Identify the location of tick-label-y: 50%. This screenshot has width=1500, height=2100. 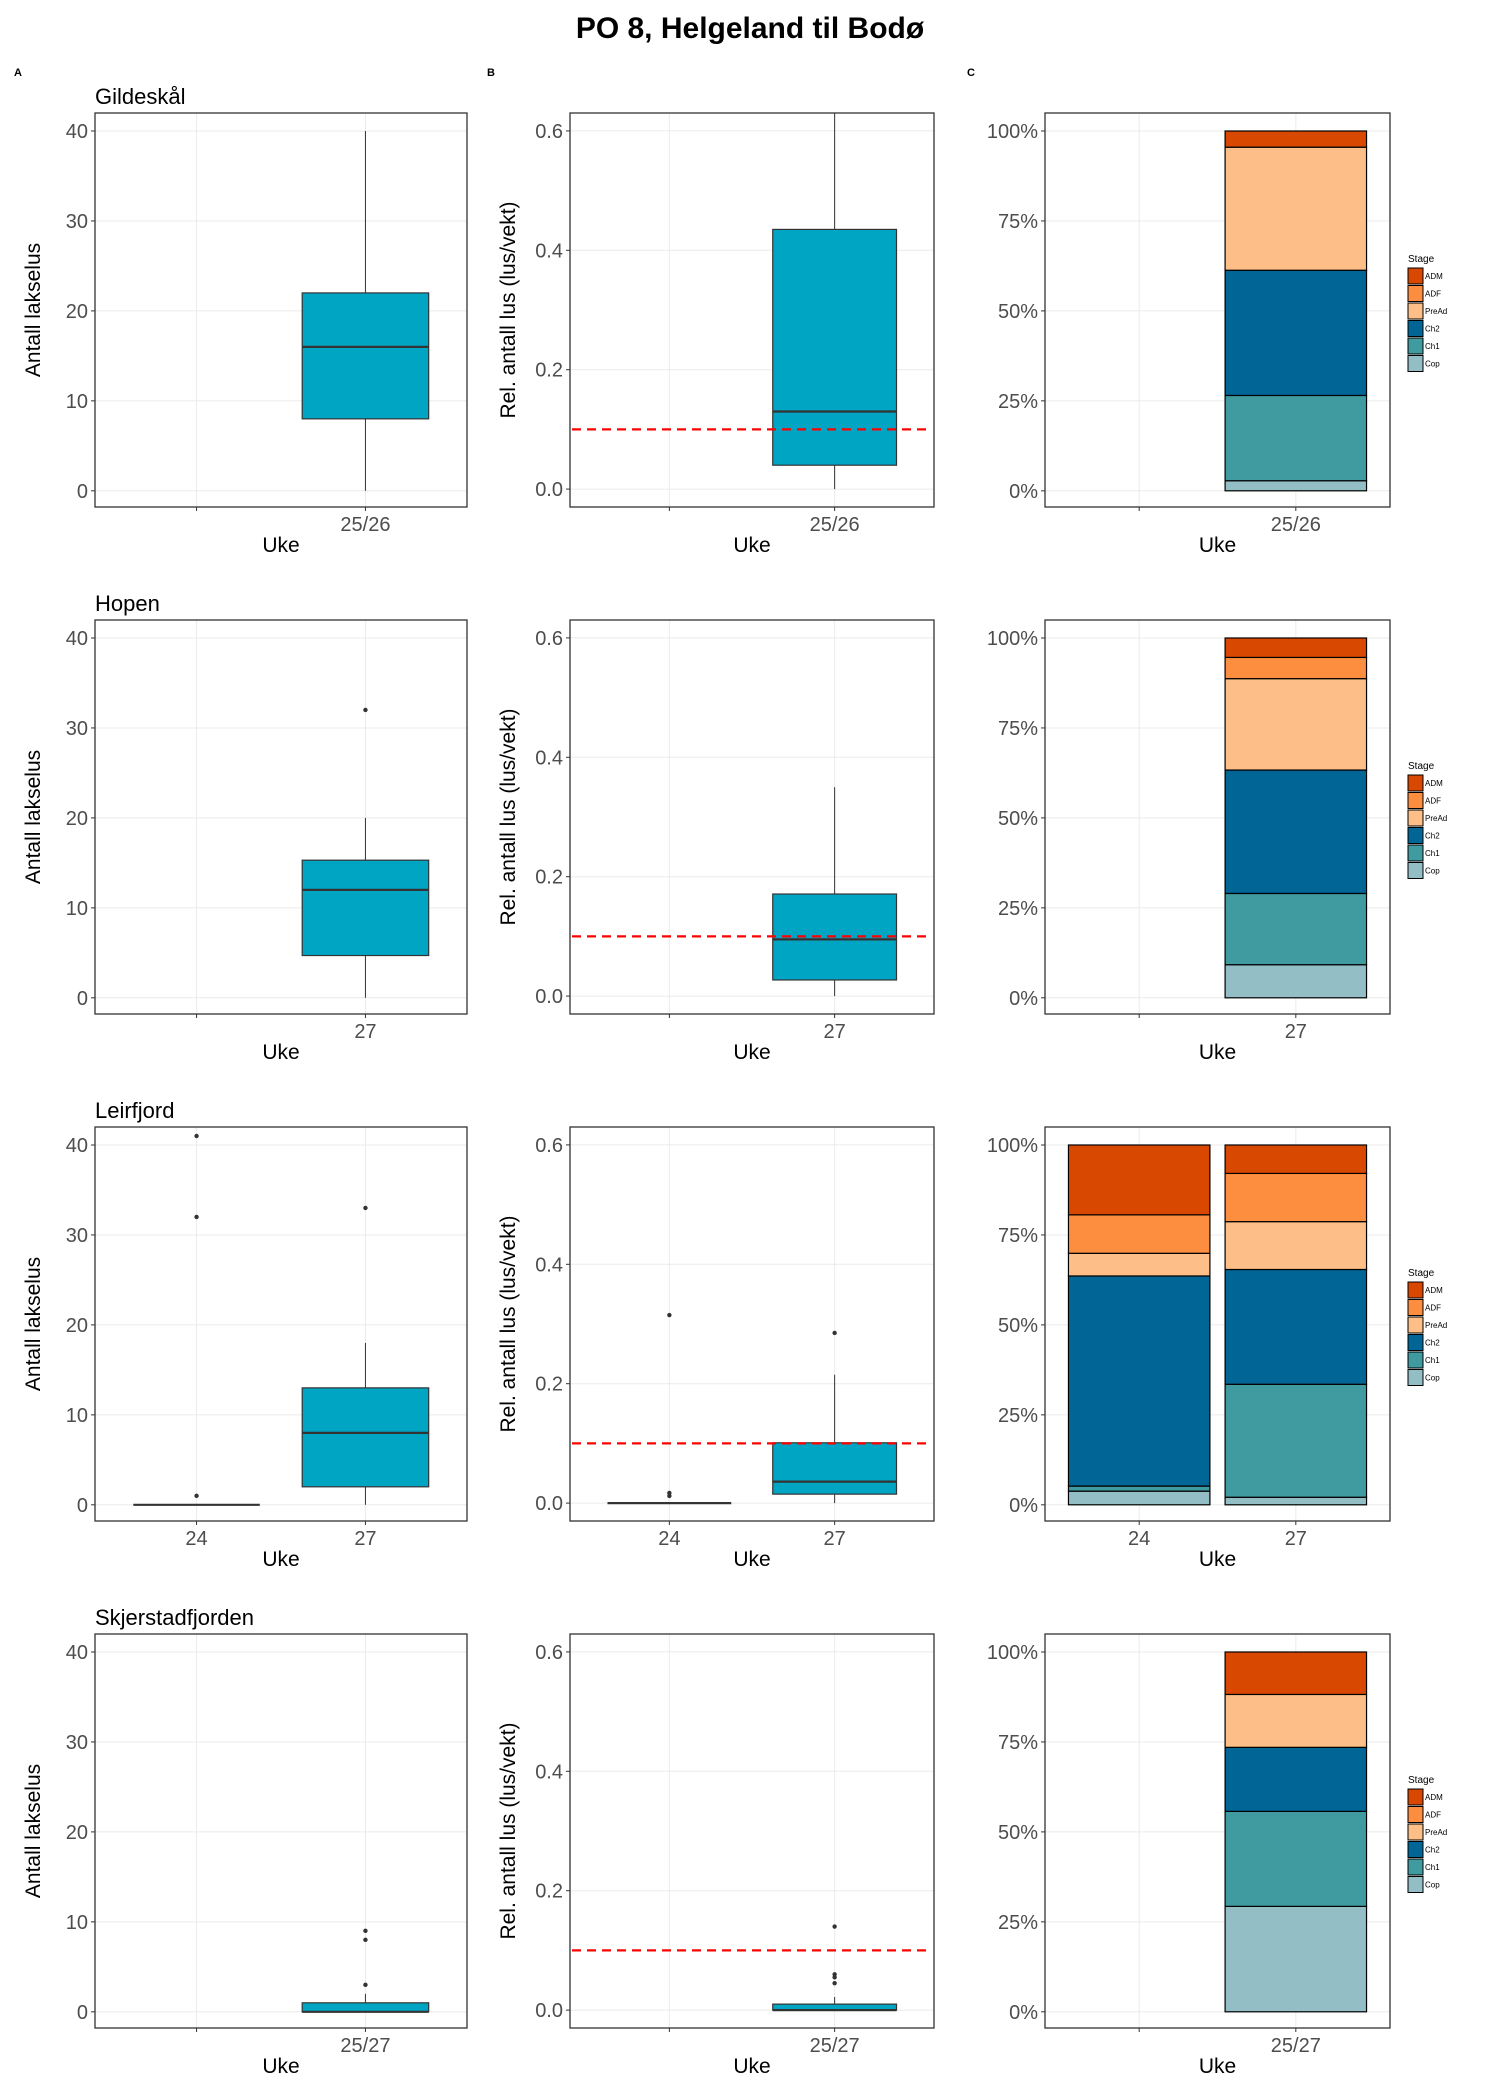
(1018, 312).